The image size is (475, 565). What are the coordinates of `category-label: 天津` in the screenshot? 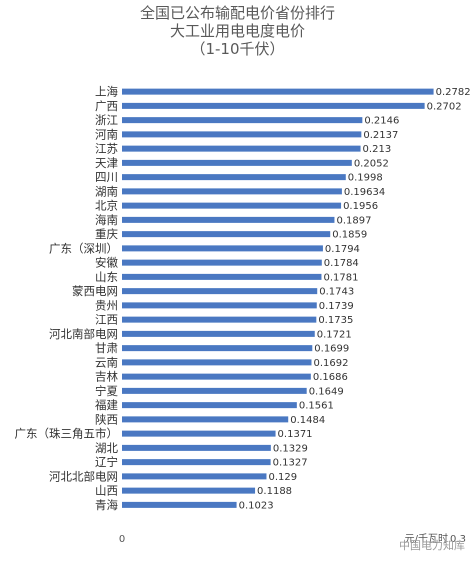 It's located at (106, 163).